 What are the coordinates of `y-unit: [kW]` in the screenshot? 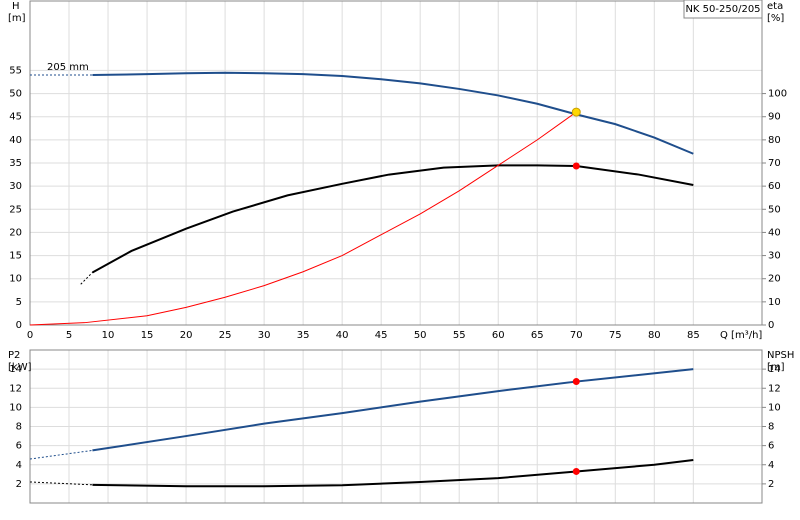 It's located at (20, 367).